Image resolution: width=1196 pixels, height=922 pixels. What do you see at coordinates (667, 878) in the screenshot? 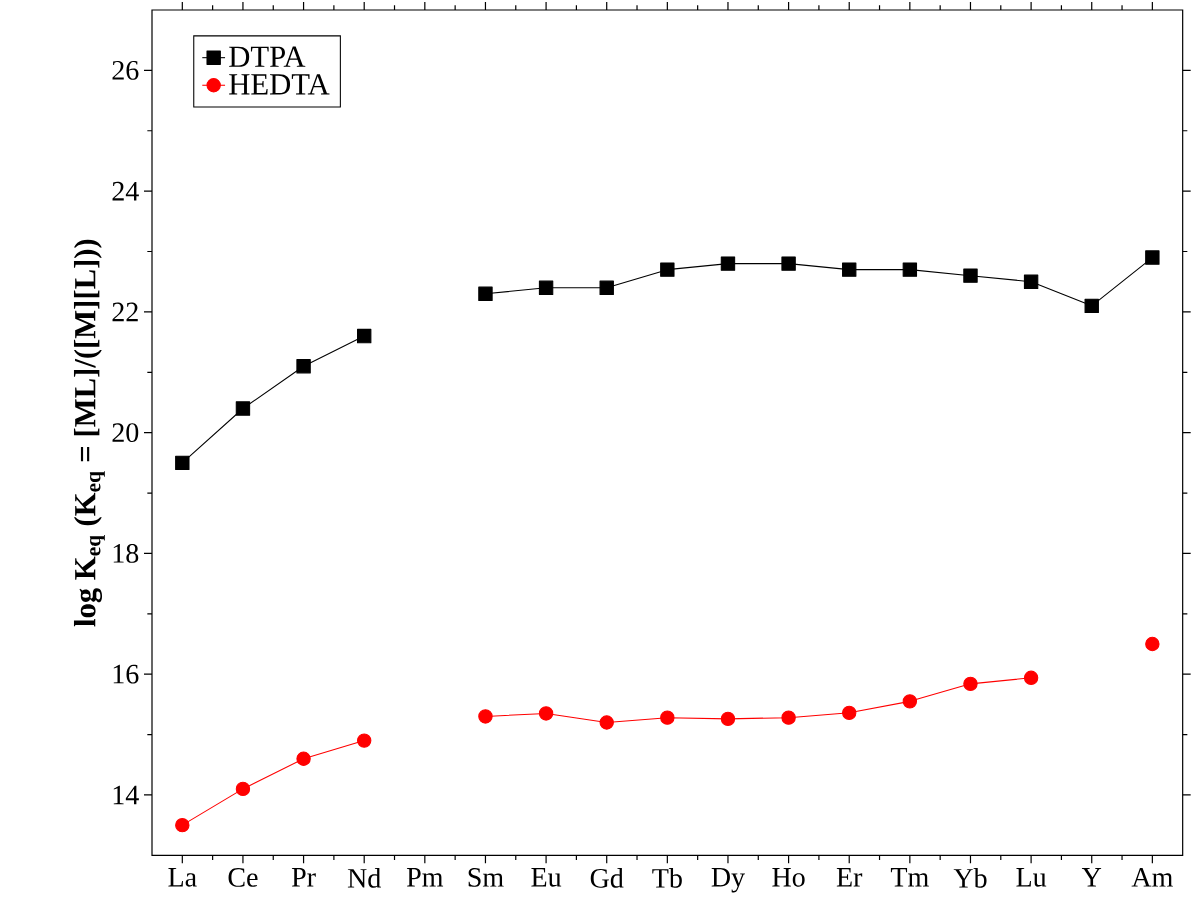
I see `x-tick-label: Tb` at bounding box center [667, 878].